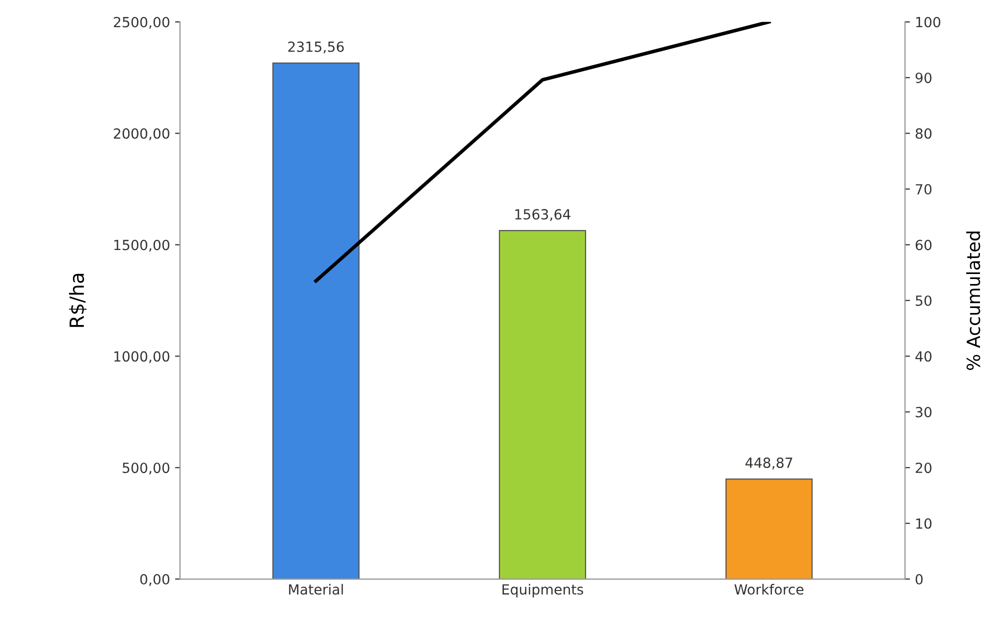 The image size is (1000, 626). What do you see at coordinates (928, 22) in the screenshot?
I see `y2-tick-label: 100` at bounding box center [928, 22].